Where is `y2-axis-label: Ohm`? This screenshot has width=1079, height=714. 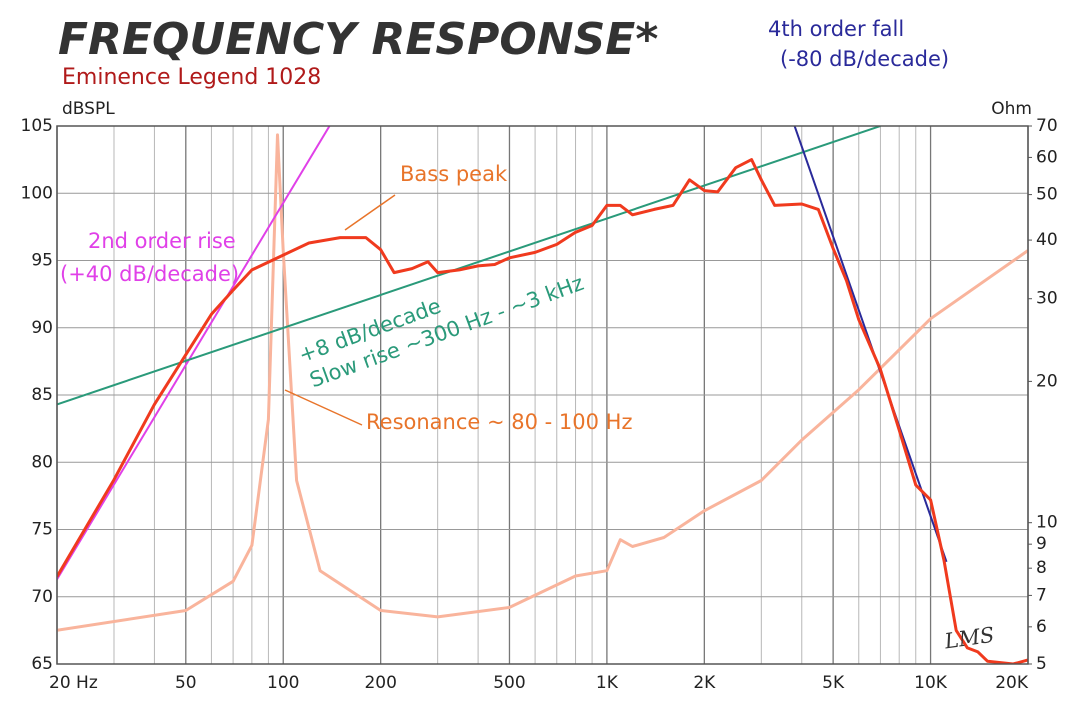
y2-axis-label: Ohm is located at coordinates (1011, 109).